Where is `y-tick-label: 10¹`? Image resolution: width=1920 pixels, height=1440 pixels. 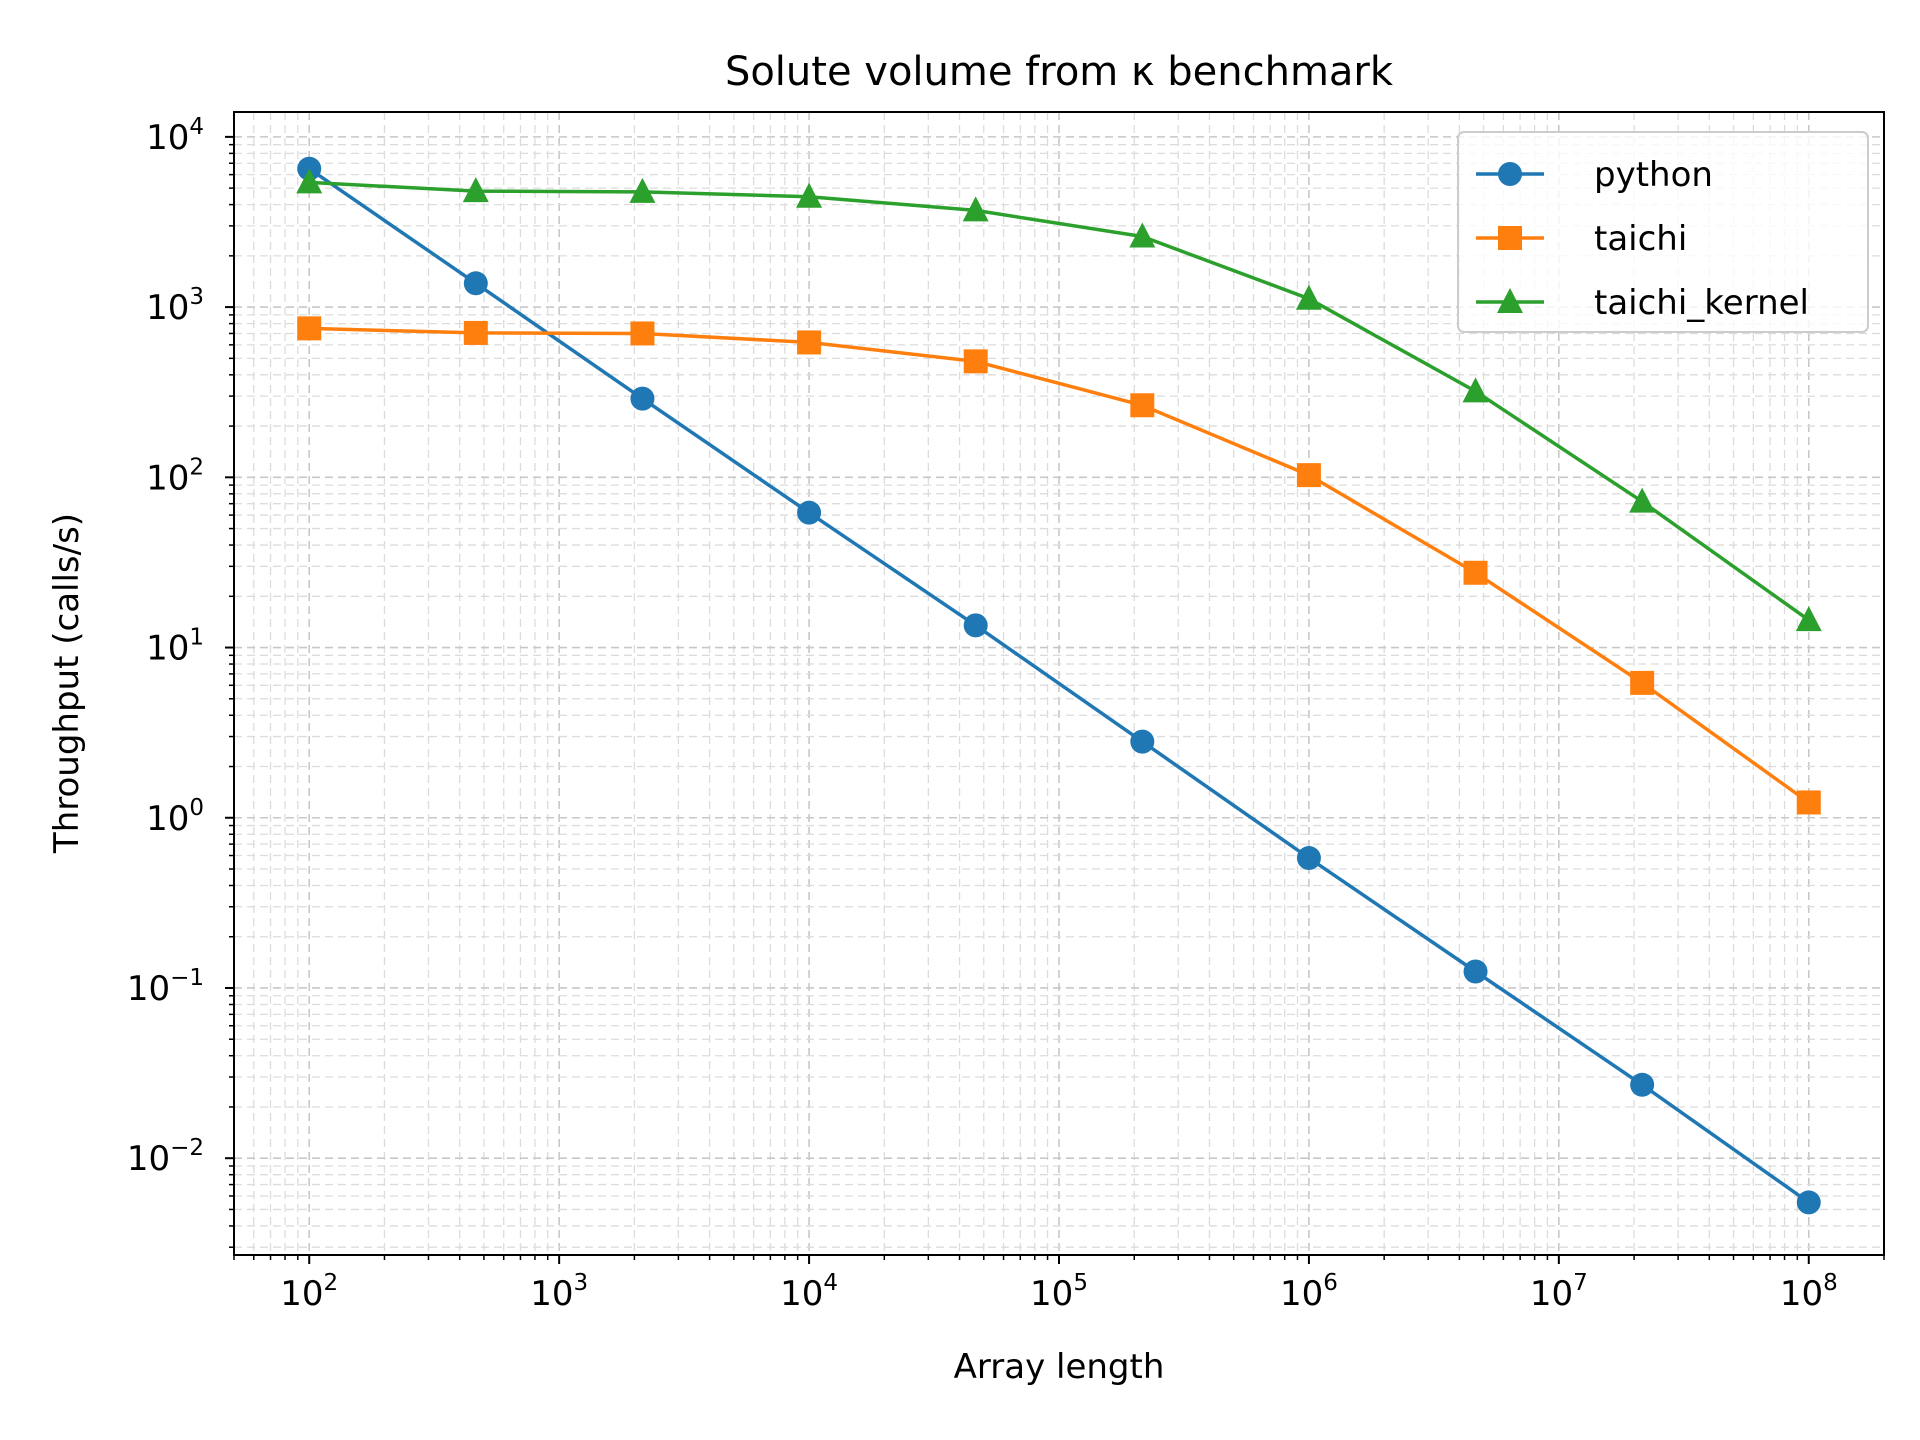
y-tick-label: 10¹ is located at coordinates (175, 647).